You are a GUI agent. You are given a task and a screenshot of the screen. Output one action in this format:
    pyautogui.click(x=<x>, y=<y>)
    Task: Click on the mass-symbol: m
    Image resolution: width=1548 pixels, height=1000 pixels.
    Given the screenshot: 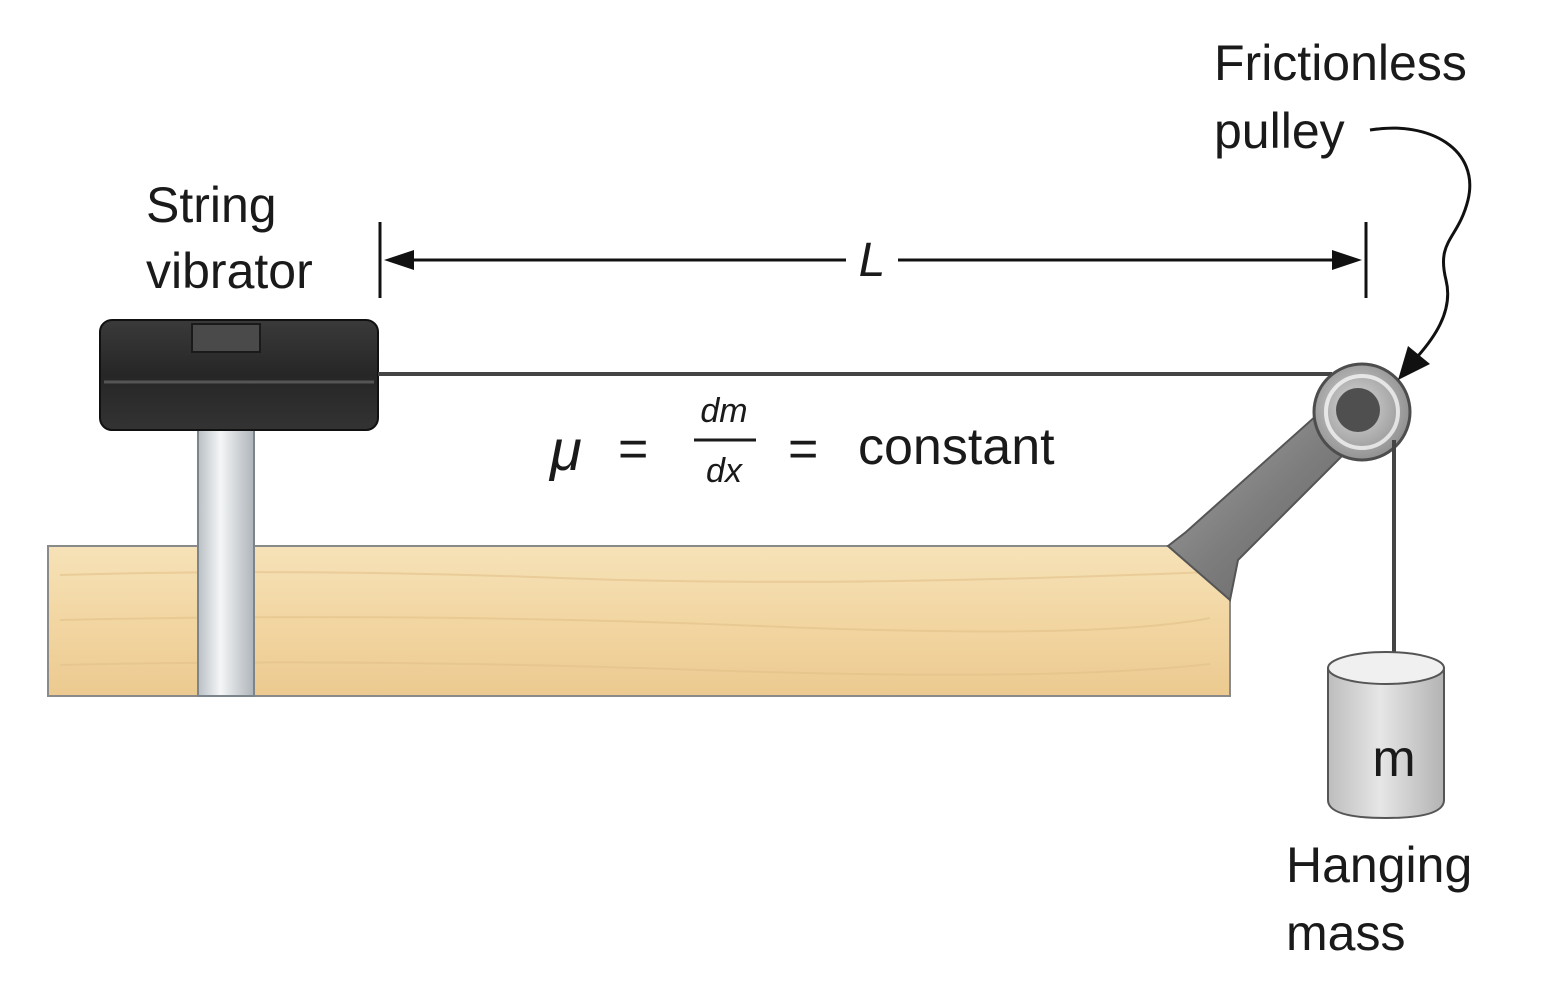 What is the action you would take?
    pyautogui.click(x=1393, y=759)
    